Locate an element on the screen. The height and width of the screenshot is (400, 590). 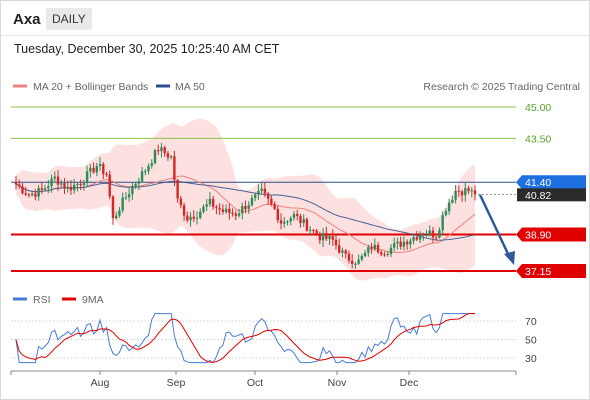
level-tag-38.90: 38.90 is located at coordinates (538, 235).